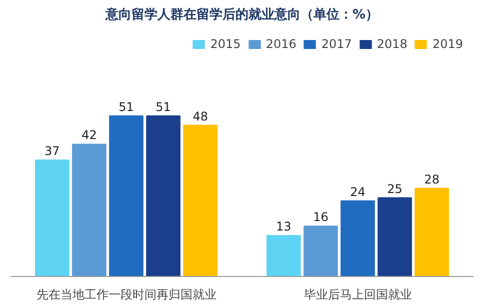 This screenshot has height=304, width=483. I want to click on x-tick-label: 毕业后马上回国就业, so click(358, 295).